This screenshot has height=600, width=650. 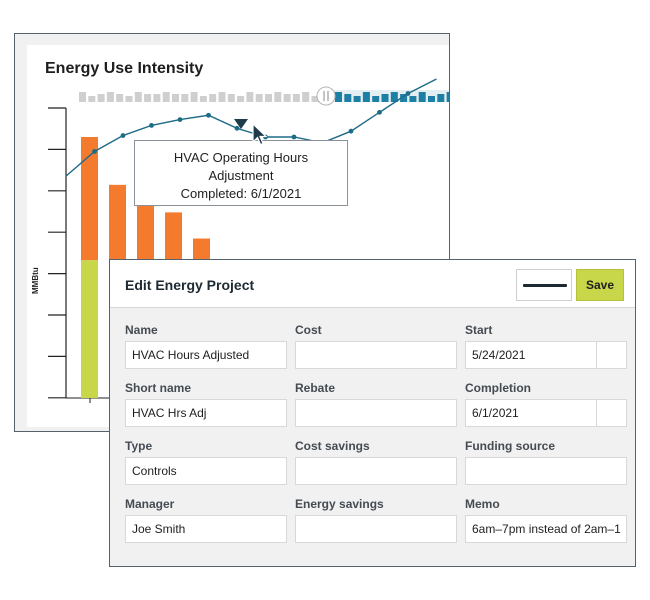 I want to click on cost-savings-label: Cost savings, so click(x=332, y=446).